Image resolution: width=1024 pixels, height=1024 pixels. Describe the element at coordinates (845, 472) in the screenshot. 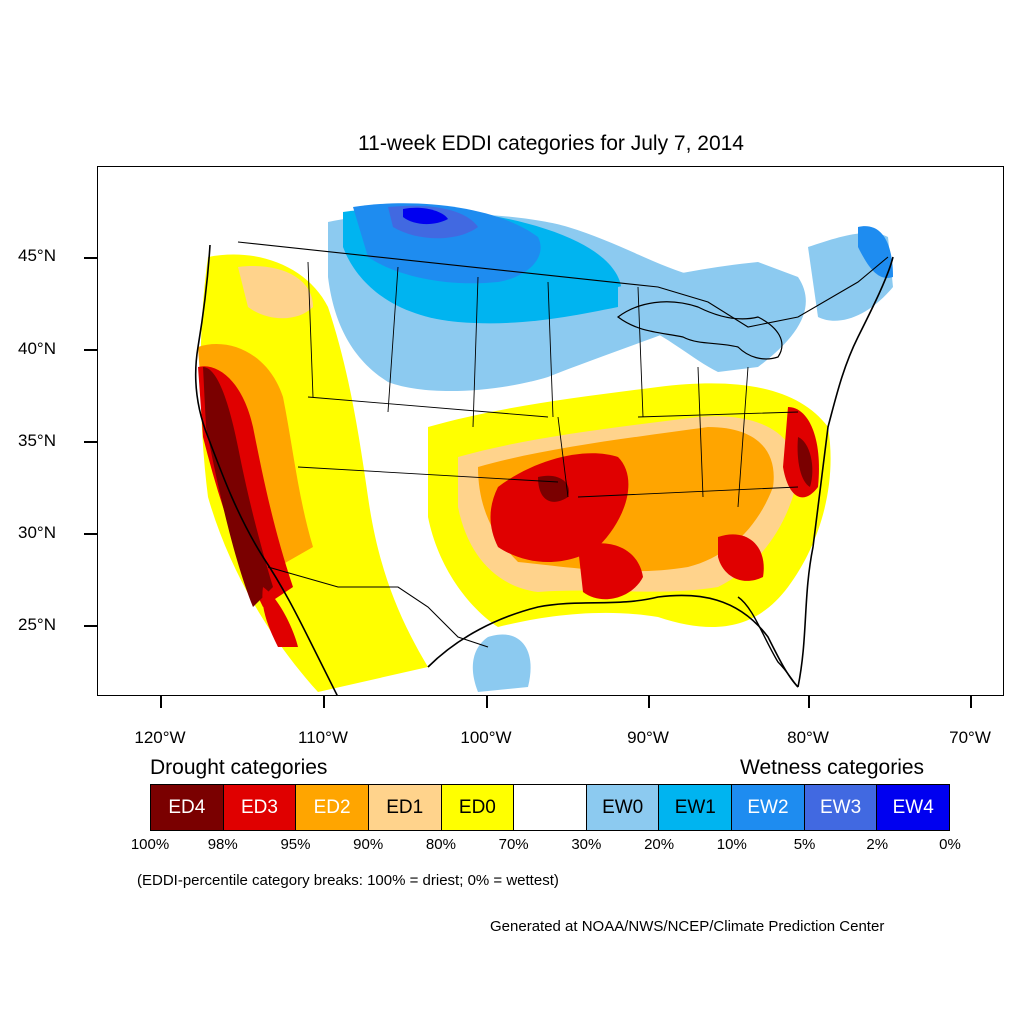

I see `east-coast` at that location.